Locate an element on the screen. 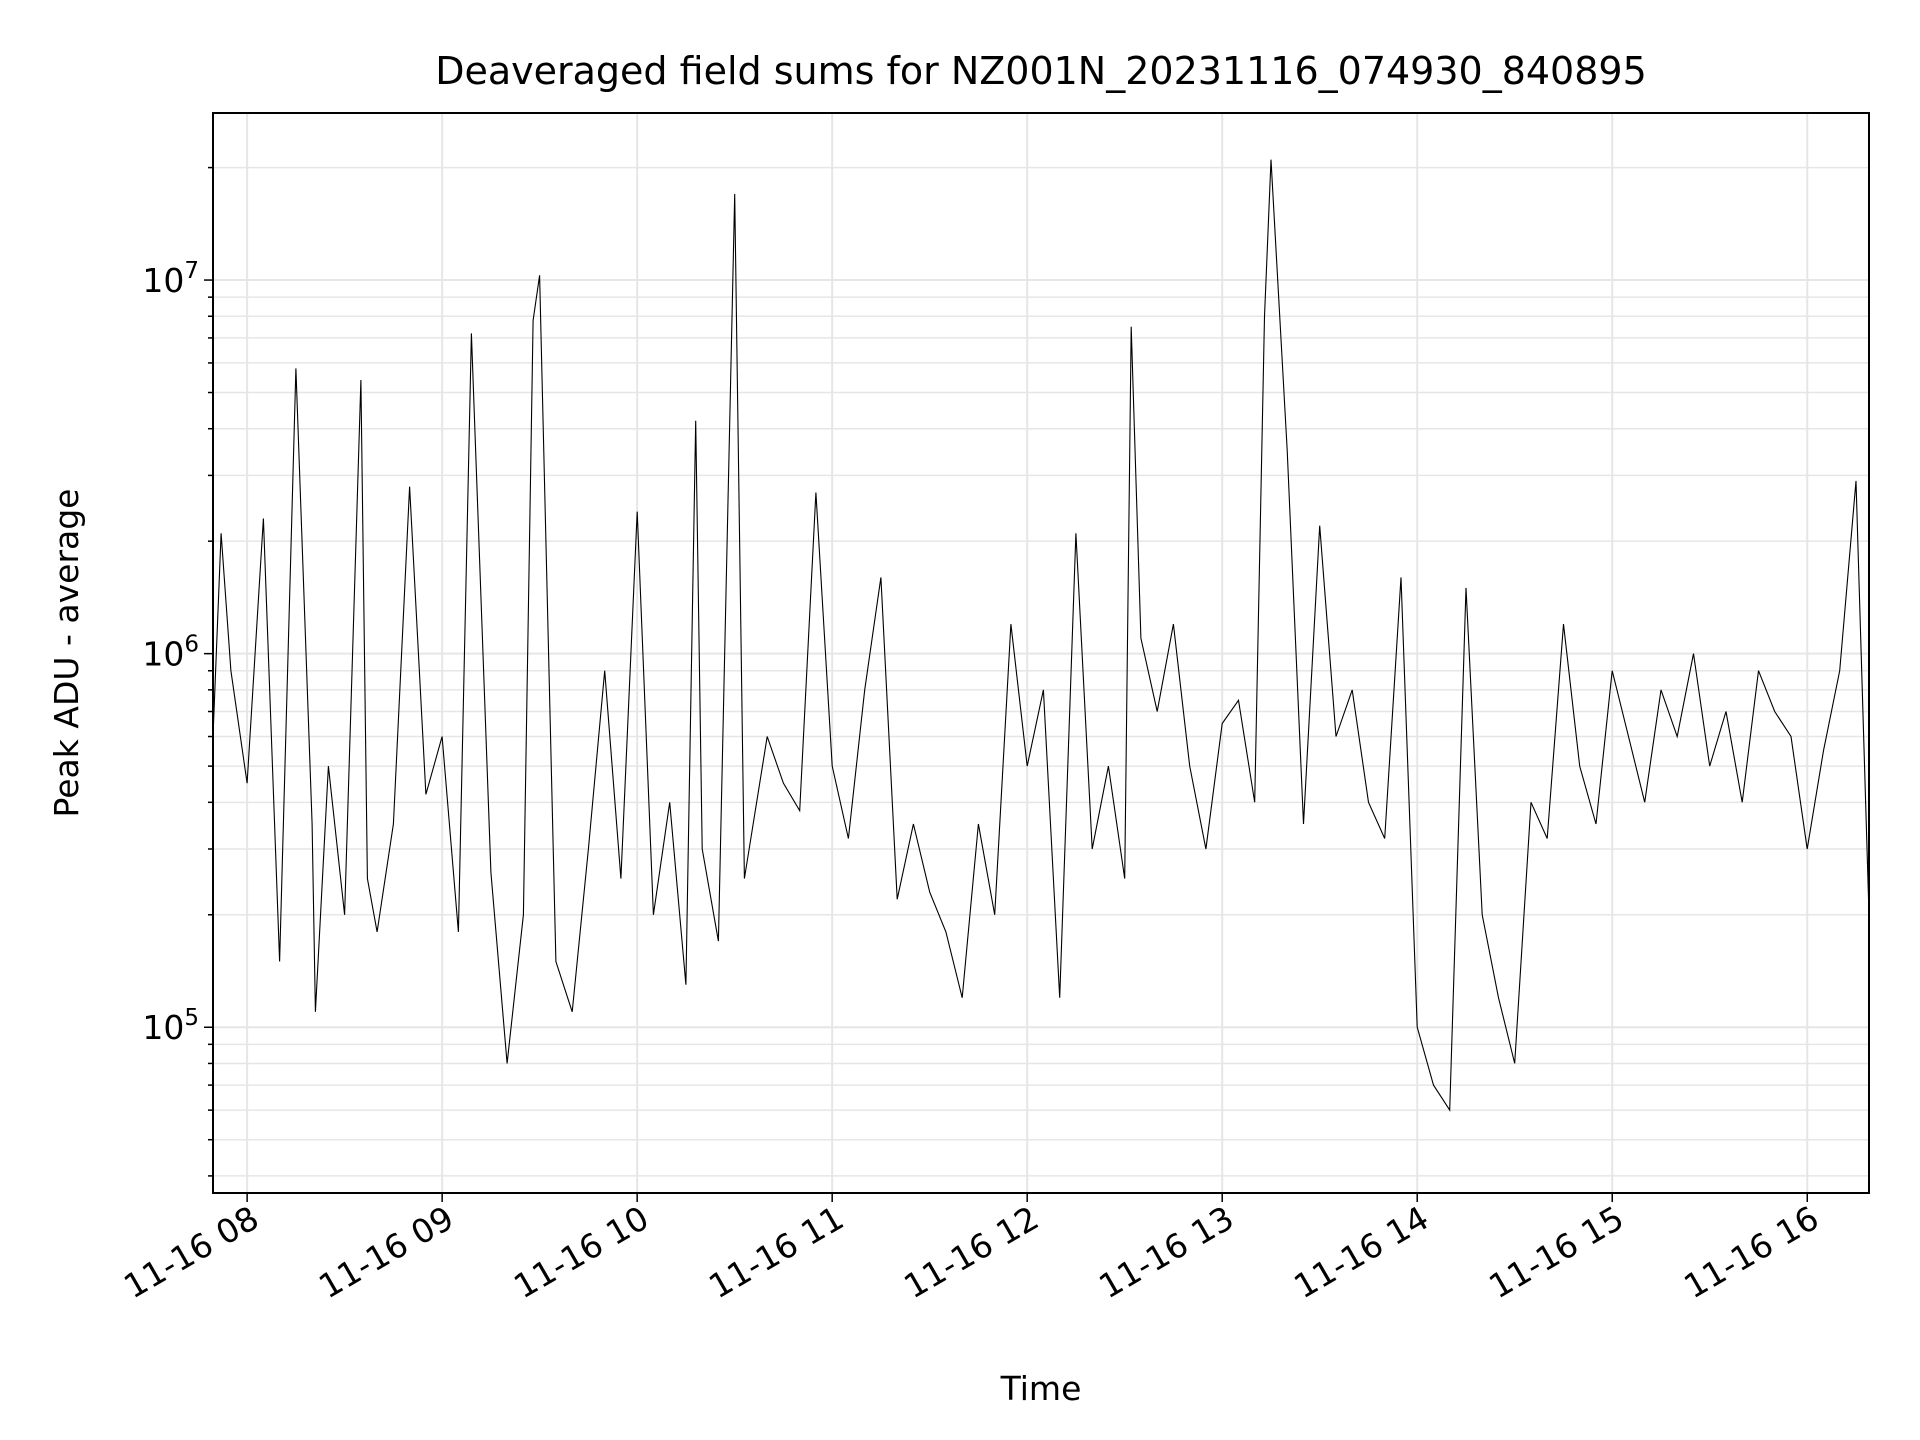 The image size is (1920, 1440). y-tick-label: 106 is located at coordinates (170, 653).